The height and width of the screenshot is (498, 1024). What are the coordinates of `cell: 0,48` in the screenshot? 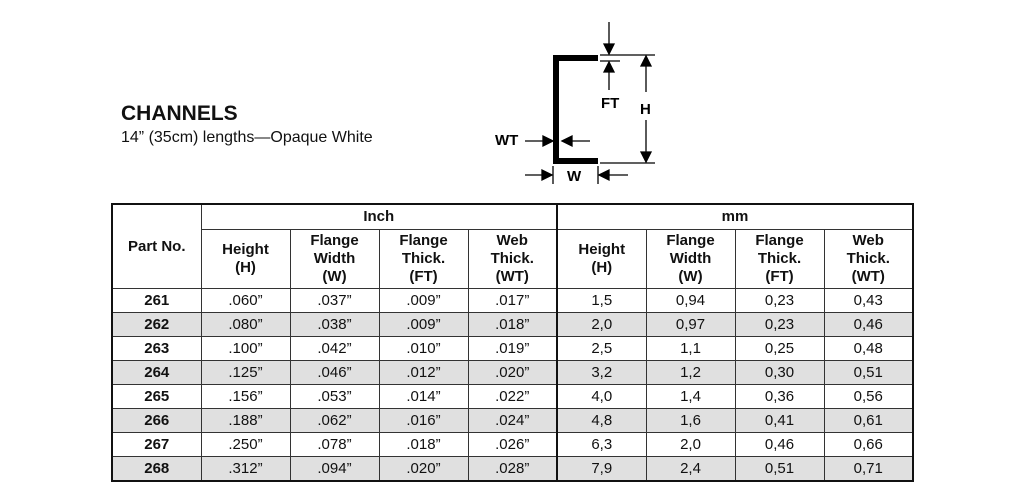 It's located at (868, 348).